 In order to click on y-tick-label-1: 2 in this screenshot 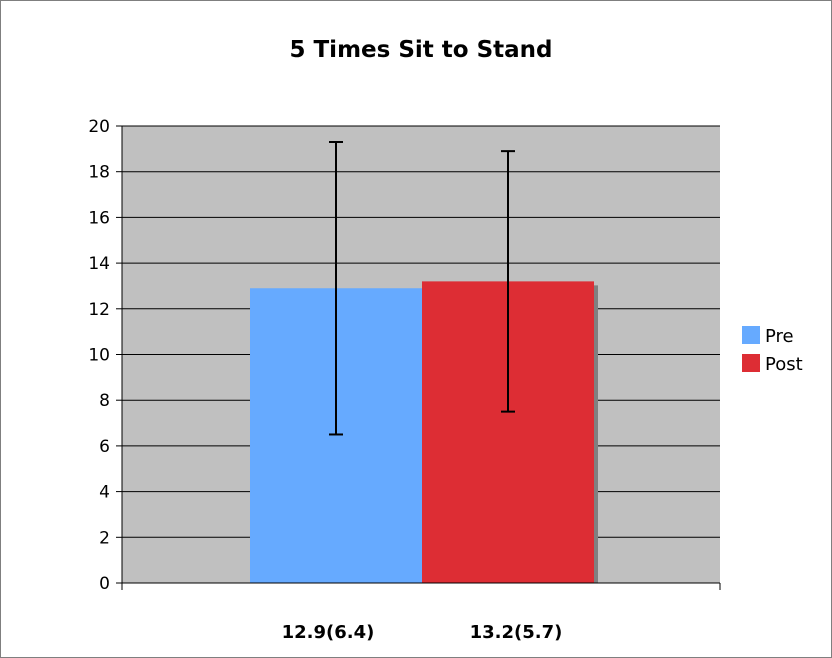, I will do `click(104, 538)`.